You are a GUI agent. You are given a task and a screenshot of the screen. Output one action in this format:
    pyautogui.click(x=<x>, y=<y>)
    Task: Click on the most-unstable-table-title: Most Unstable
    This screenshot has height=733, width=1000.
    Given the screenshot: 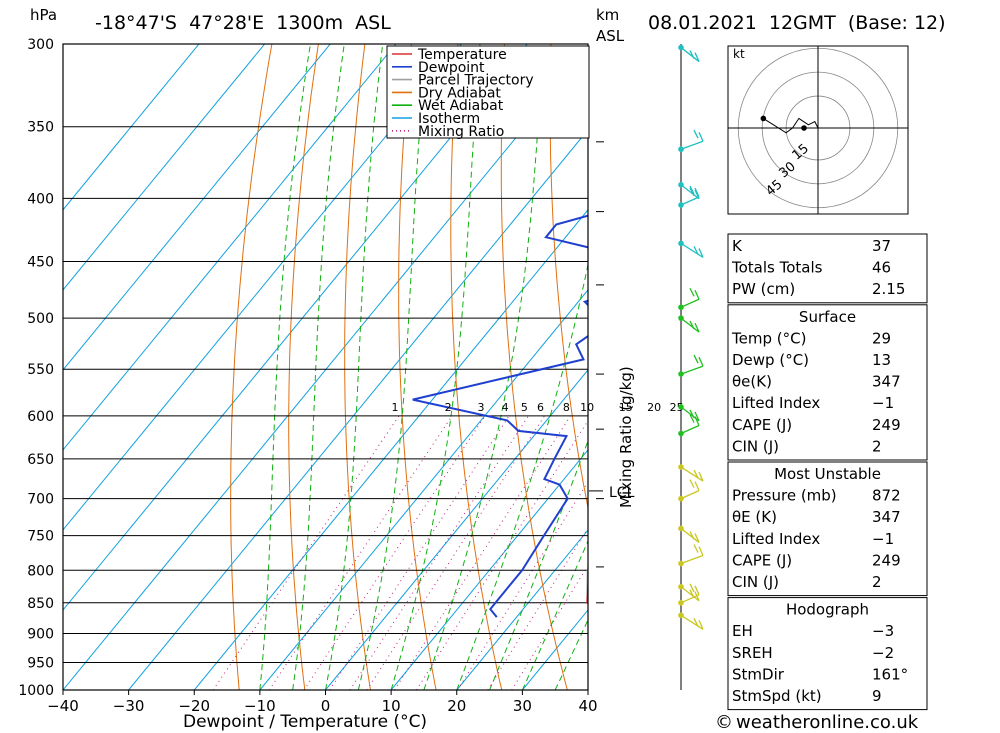 What is the action you would take?
    pyautogui.click(x=827, y=474)
    